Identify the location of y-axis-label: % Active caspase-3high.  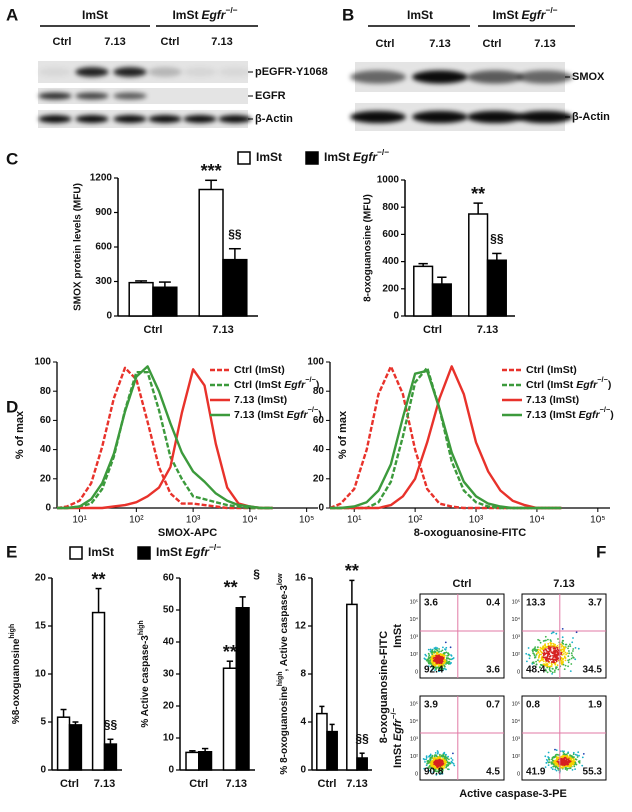
(144, 673).